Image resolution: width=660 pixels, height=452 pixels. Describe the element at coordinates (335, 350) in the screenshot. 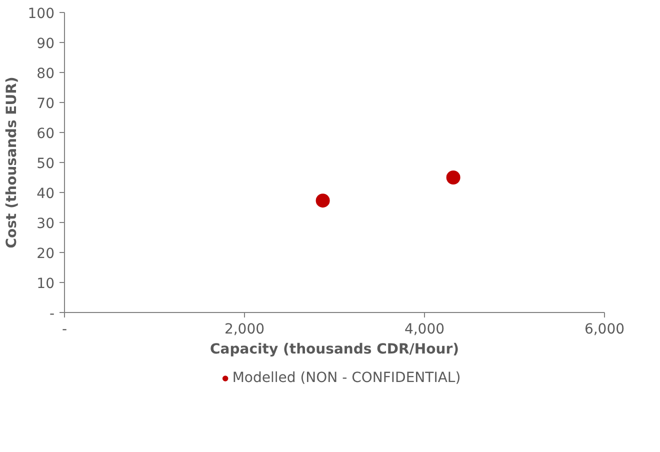

I see `x-axis-title: Capacity (thousands CDR/Hour)` at that location.